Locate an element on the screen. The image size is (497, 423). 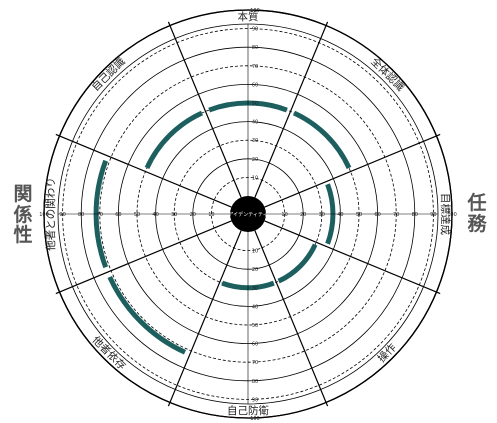
tick-v-1-60: 60 is located at coordinates (255, 345).